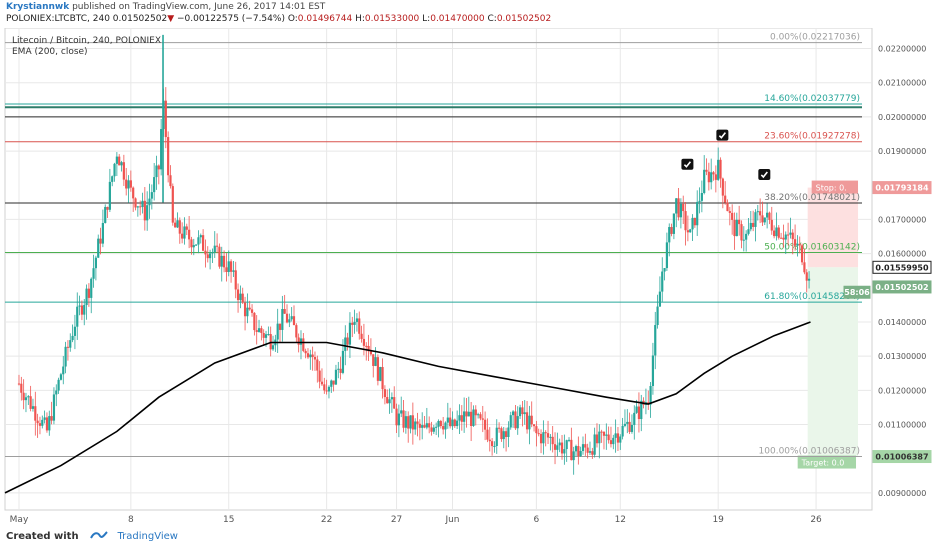  I want to click on price-tag-label: 0.01006387, so click(901, 457).